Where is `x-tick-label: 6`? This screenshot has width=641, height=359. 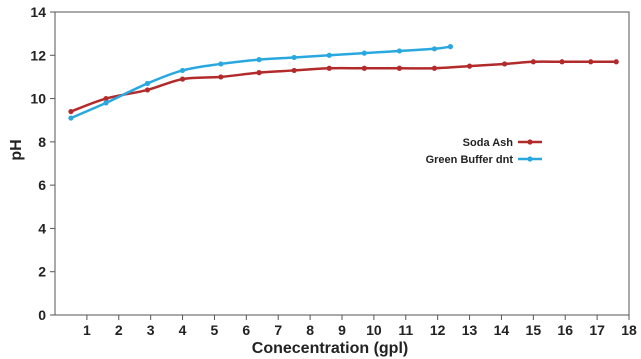
x-tick-label: 6 is located at coordinates (246, 330).